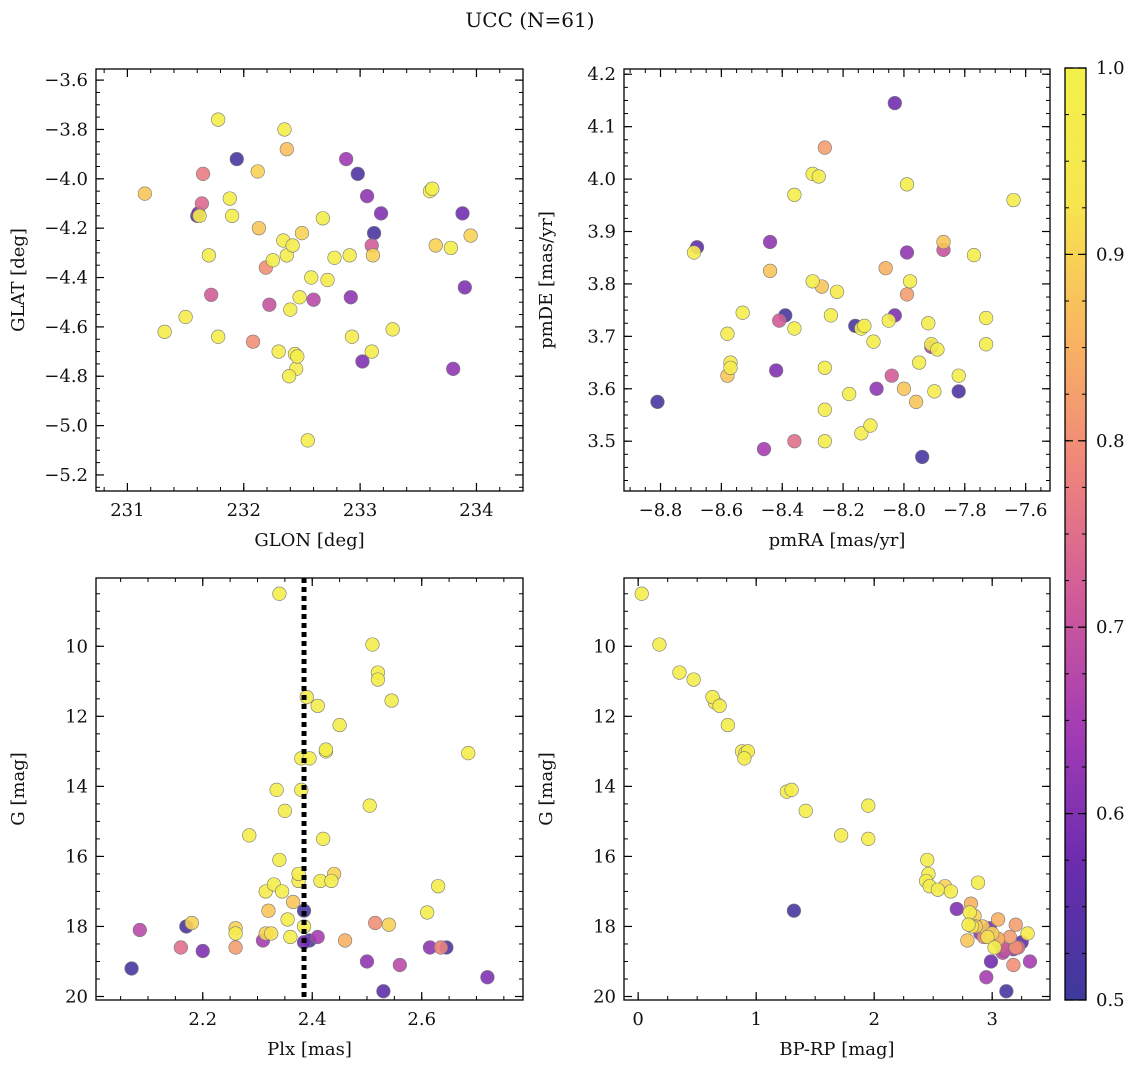 Image resolution: width=1136 pixels, height=1067 pixels. I want to click on colorbar-tick-label: 0.6, so click(1110, 814).